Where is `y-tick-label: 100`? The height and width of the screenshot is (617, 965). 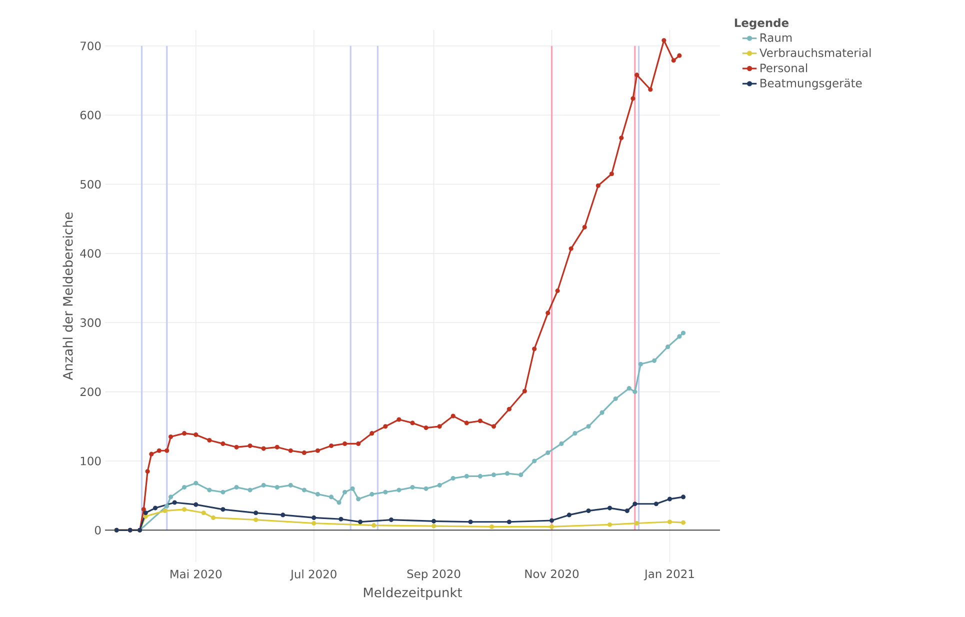
y-tick-label: 100 is located at coordinates (90, 461).